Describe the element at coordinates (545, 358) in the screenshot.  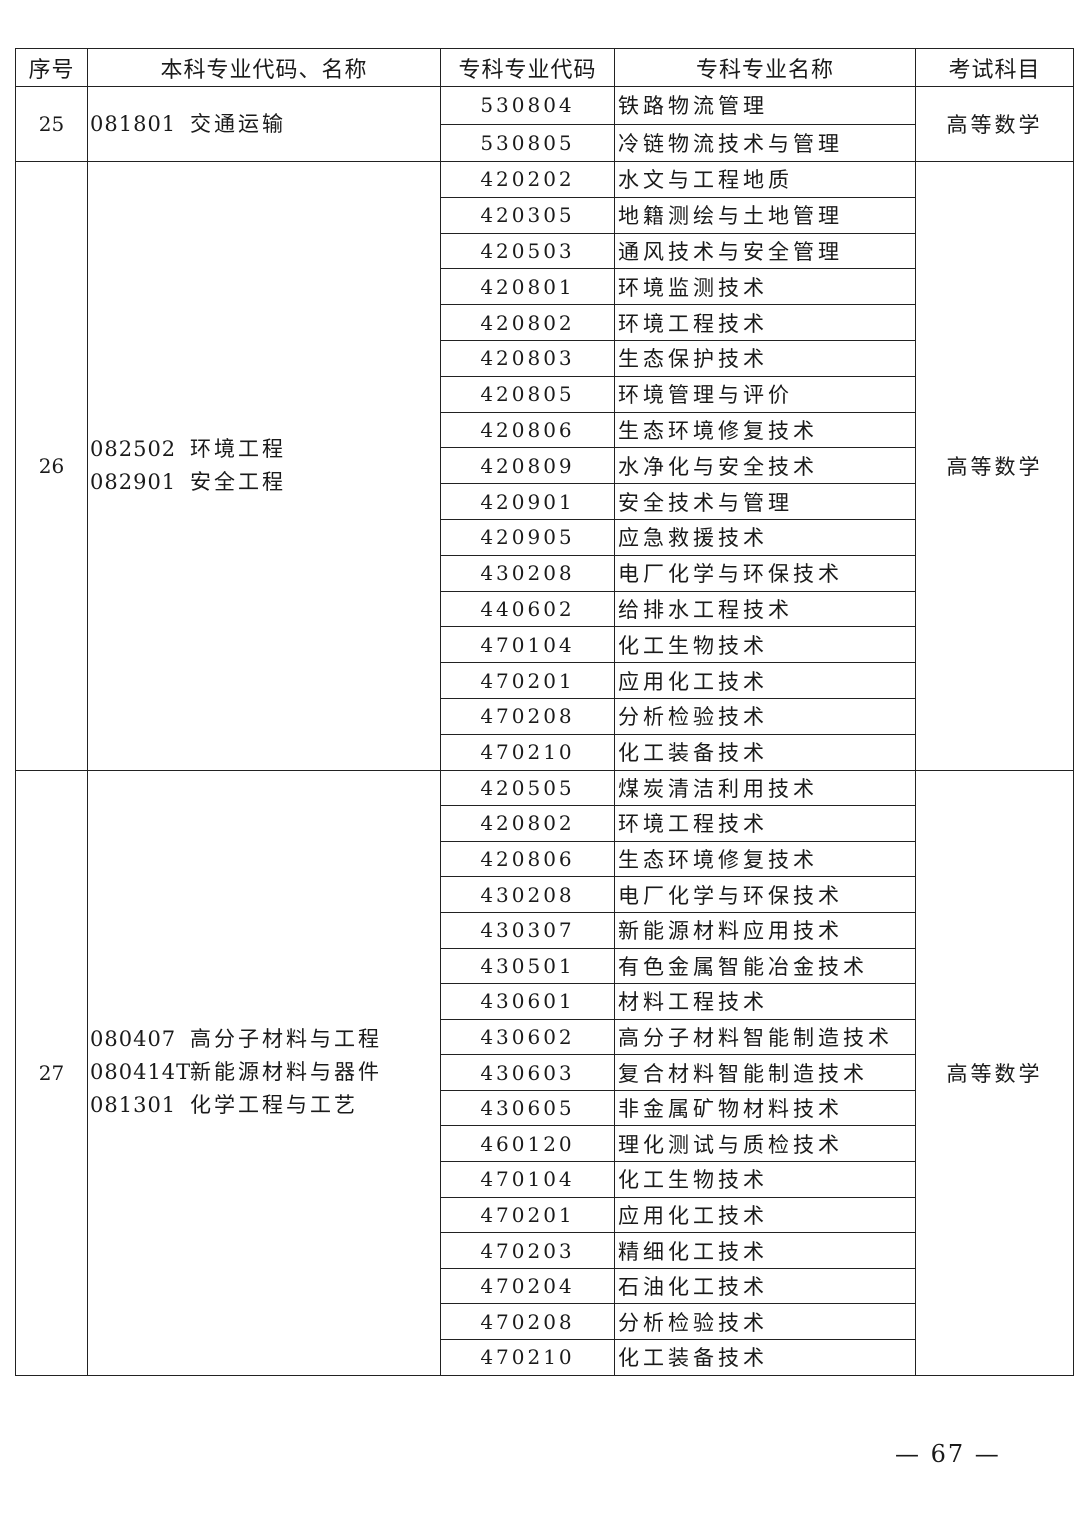
I see `table-row: 420803 生态保护技术` at that location.